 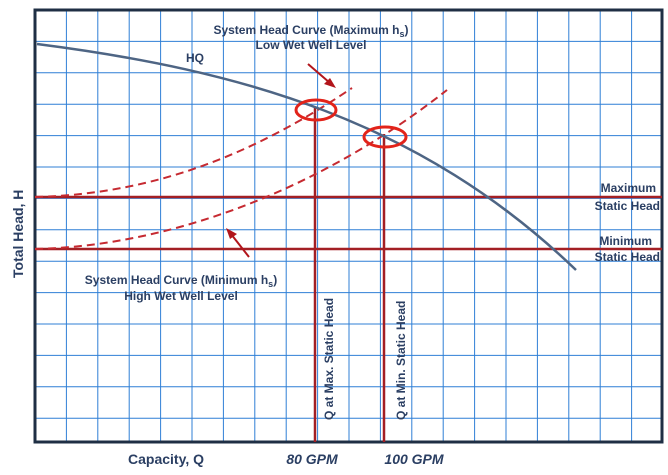 What do you see at coordinates (193, 142) in the screenshot?
I see `system-curve-maximum-hs` at bounding box center [193, 142].